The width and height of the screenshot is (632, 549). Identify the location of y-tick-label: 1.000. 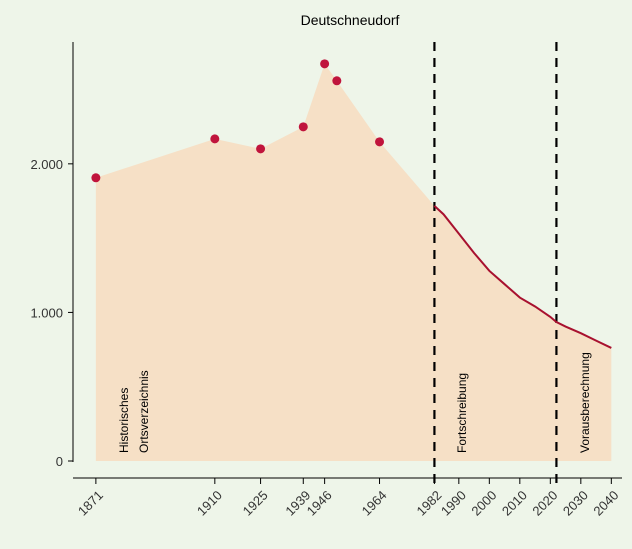
(46, 312).